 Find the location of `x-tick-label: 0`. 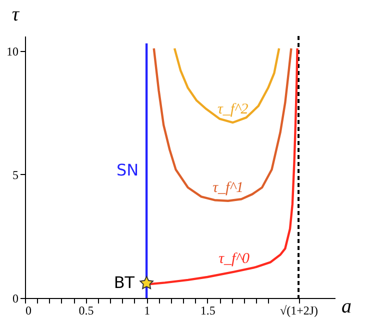

x-tick-label: 0 is located at coordinates (29, 311).